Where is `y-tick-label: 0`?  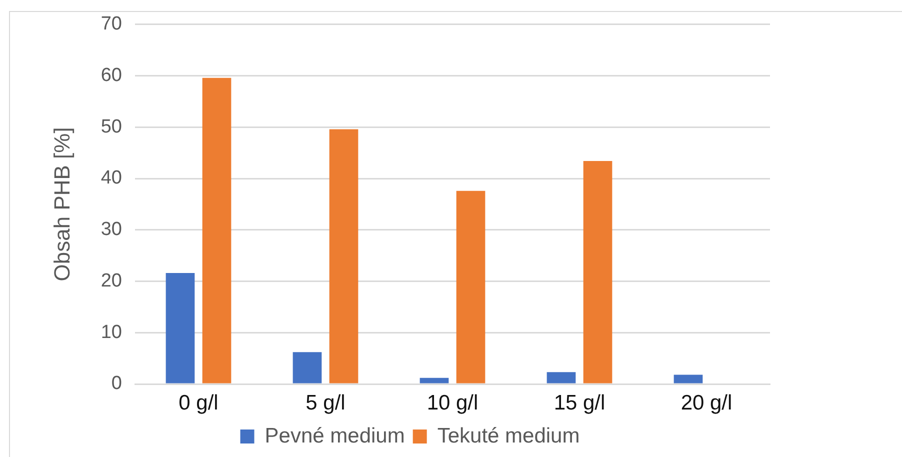
y-tick-label: 0 is located at coordinates (116, 383).